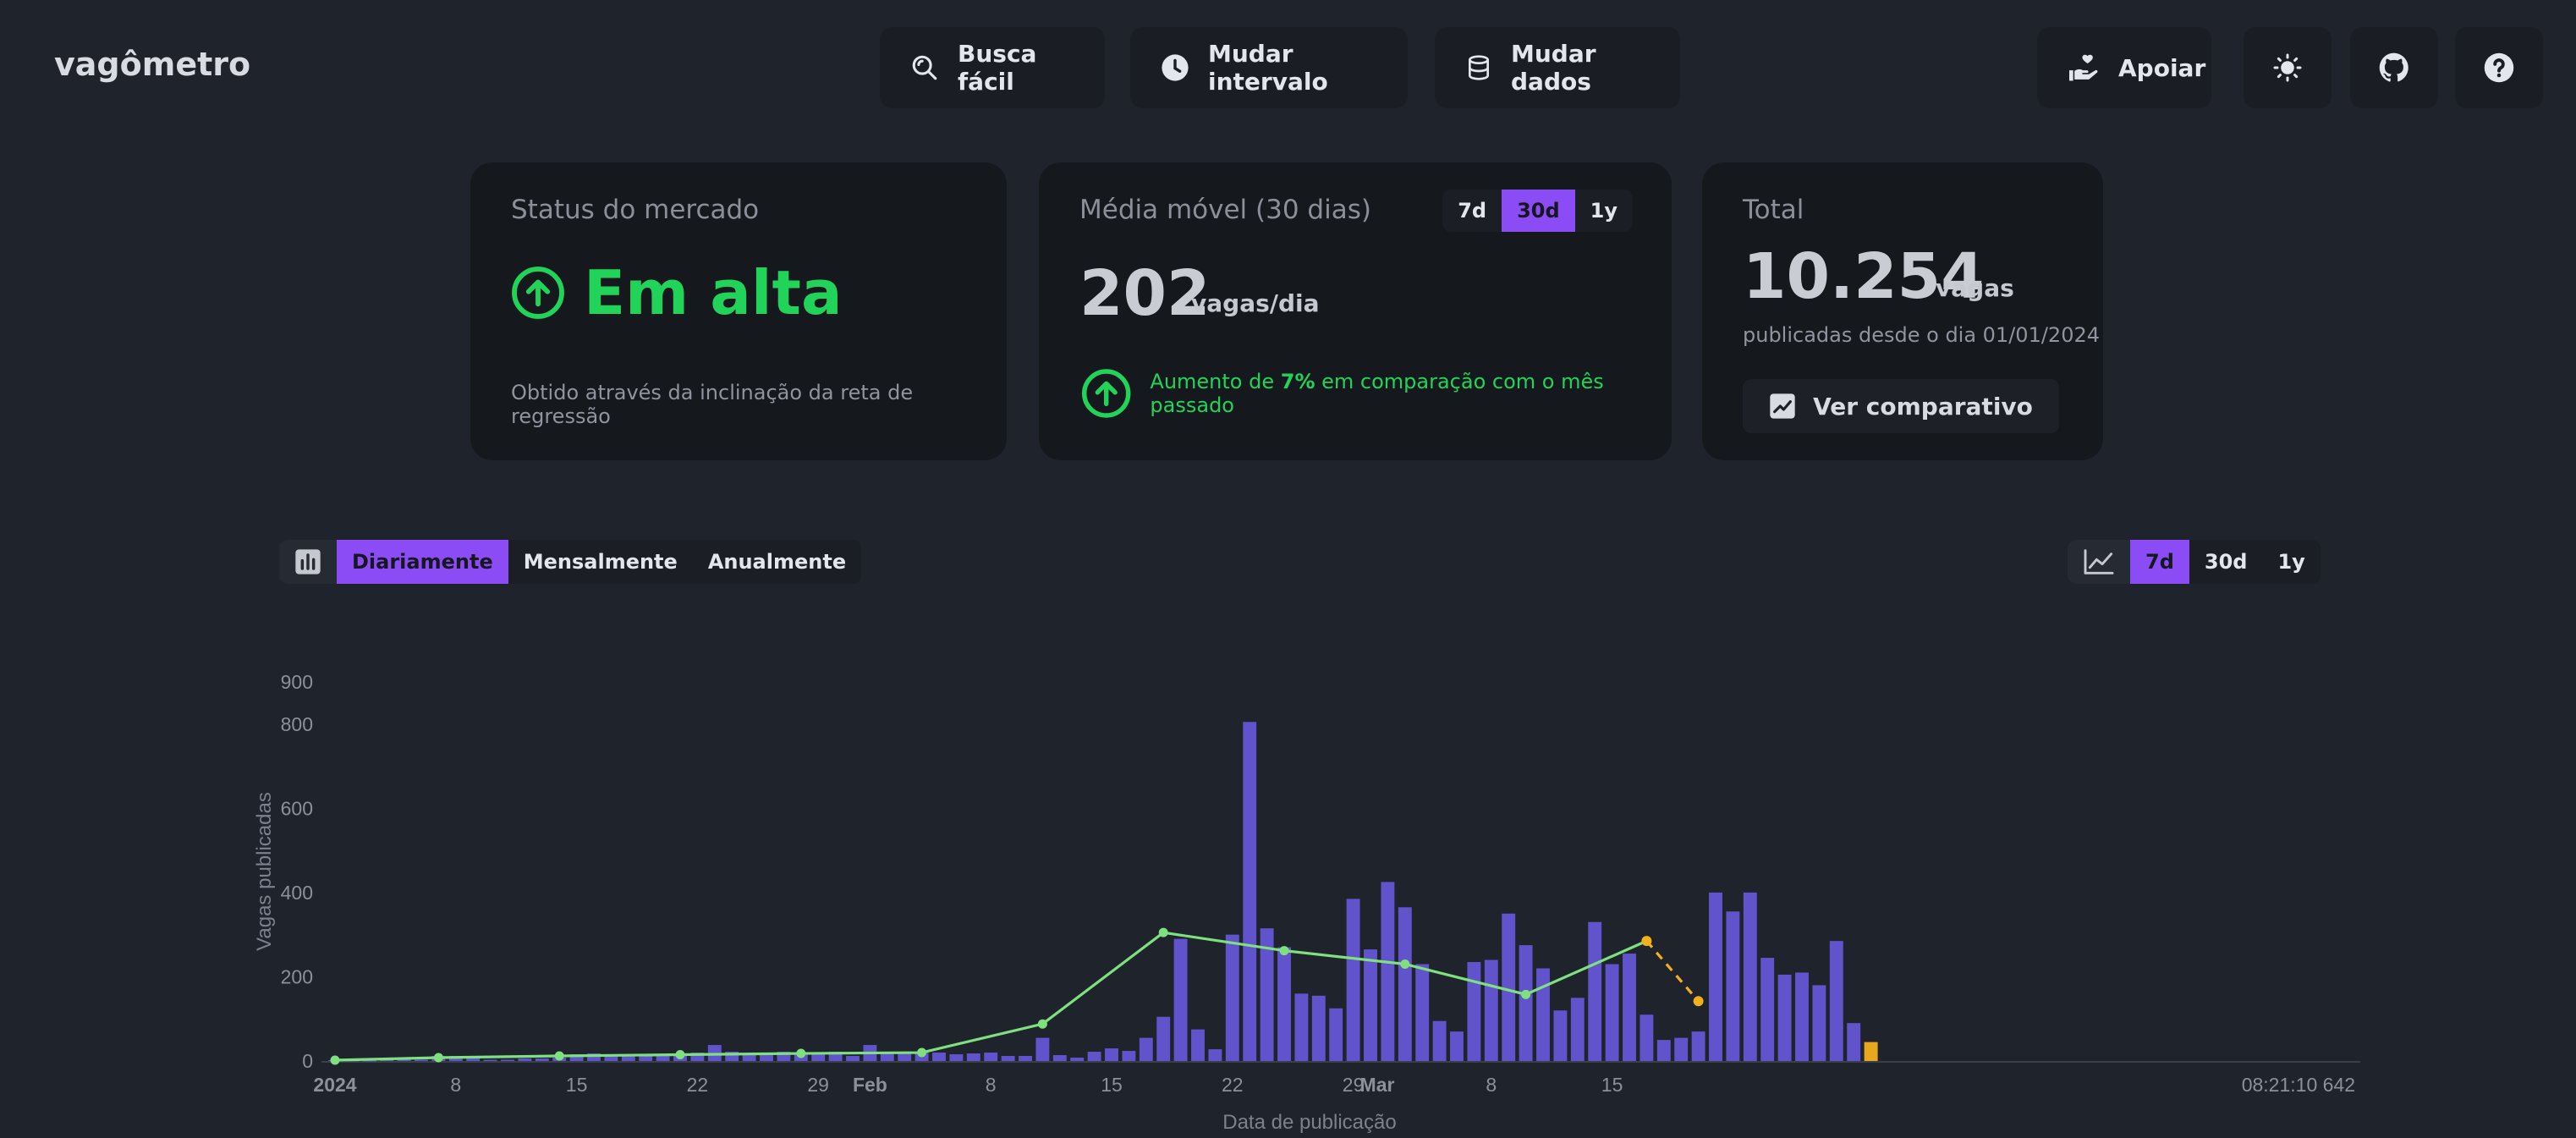 This screenshot has height=1138, width=2576. I want to click on clock-icon, so click(1175, 67).